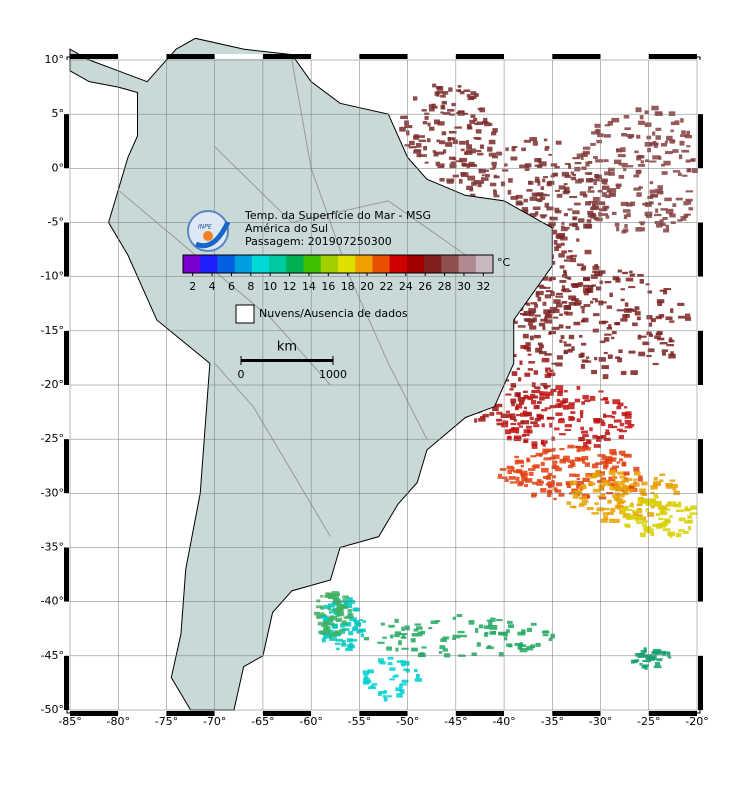 The image size is (741, 785). What do you see at coordinates (52, 547) in the screenshot?
I see `lat-tick-label: -35°` at bounding box center [52, 547].